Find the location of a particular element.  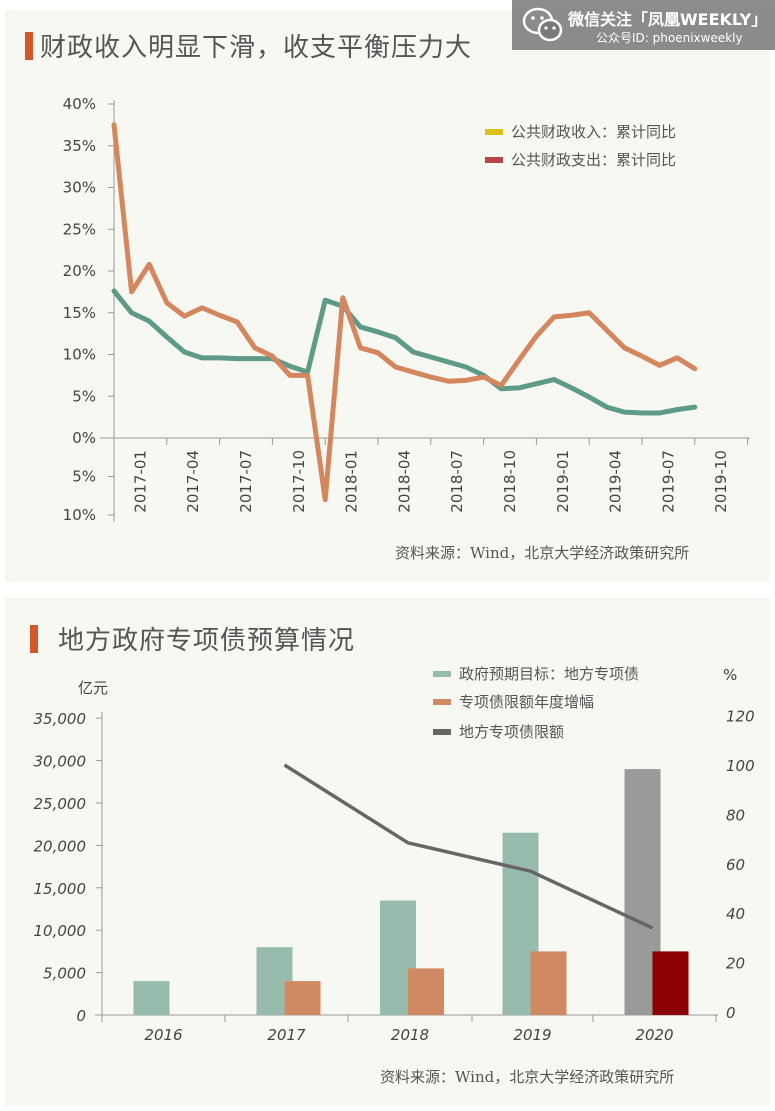

bar-0-2016 is located at coordinates (151, 998).